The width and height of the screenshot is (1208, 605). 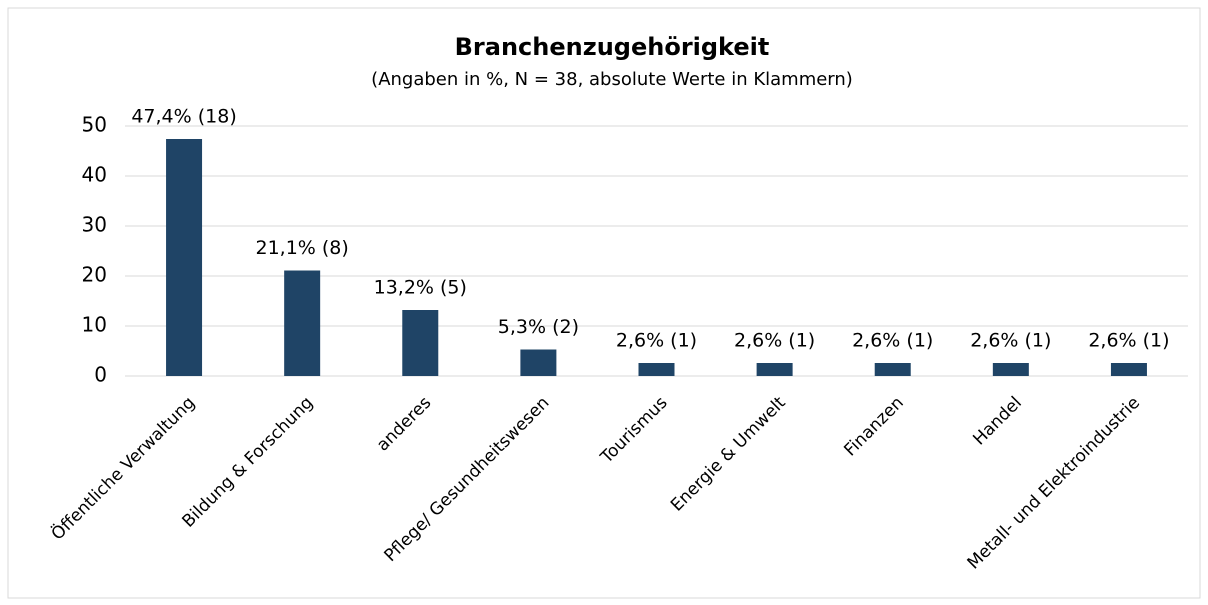 I want to click on chart-title: Branchenzugehörigkeit, so click(x=612, y=47).